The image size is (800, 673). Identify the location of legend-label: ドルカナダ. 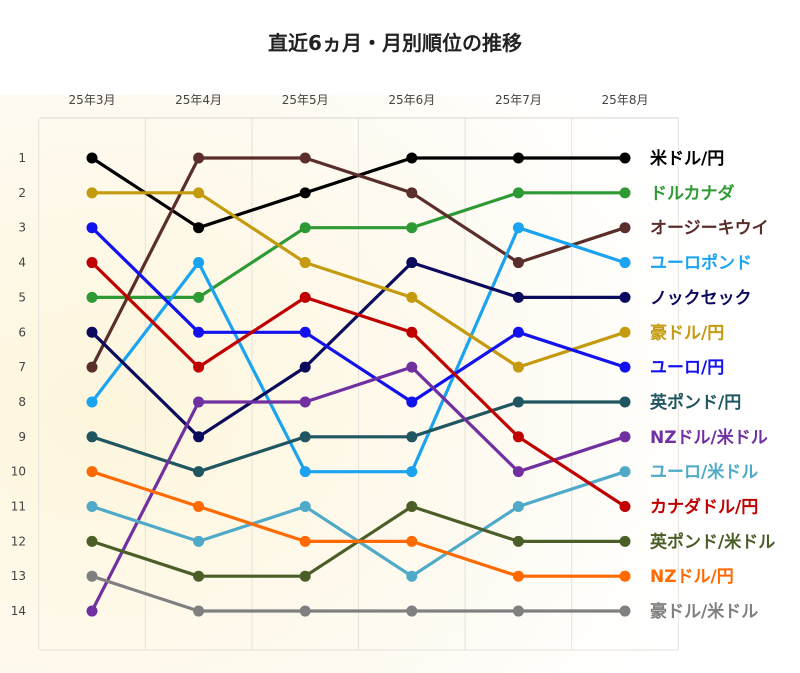
(692, 193).